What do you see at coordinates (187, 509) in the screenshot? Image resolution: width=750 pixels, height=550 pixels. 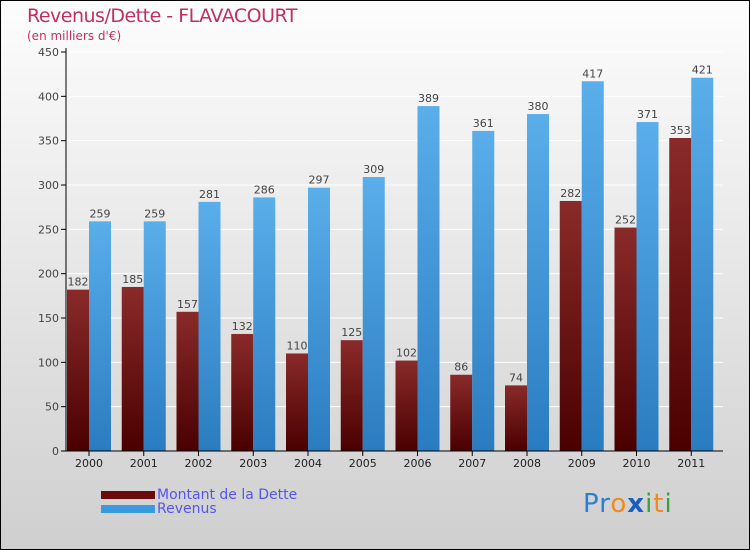 I see `legend-label: Revenus` at bounding box center [187, 509].